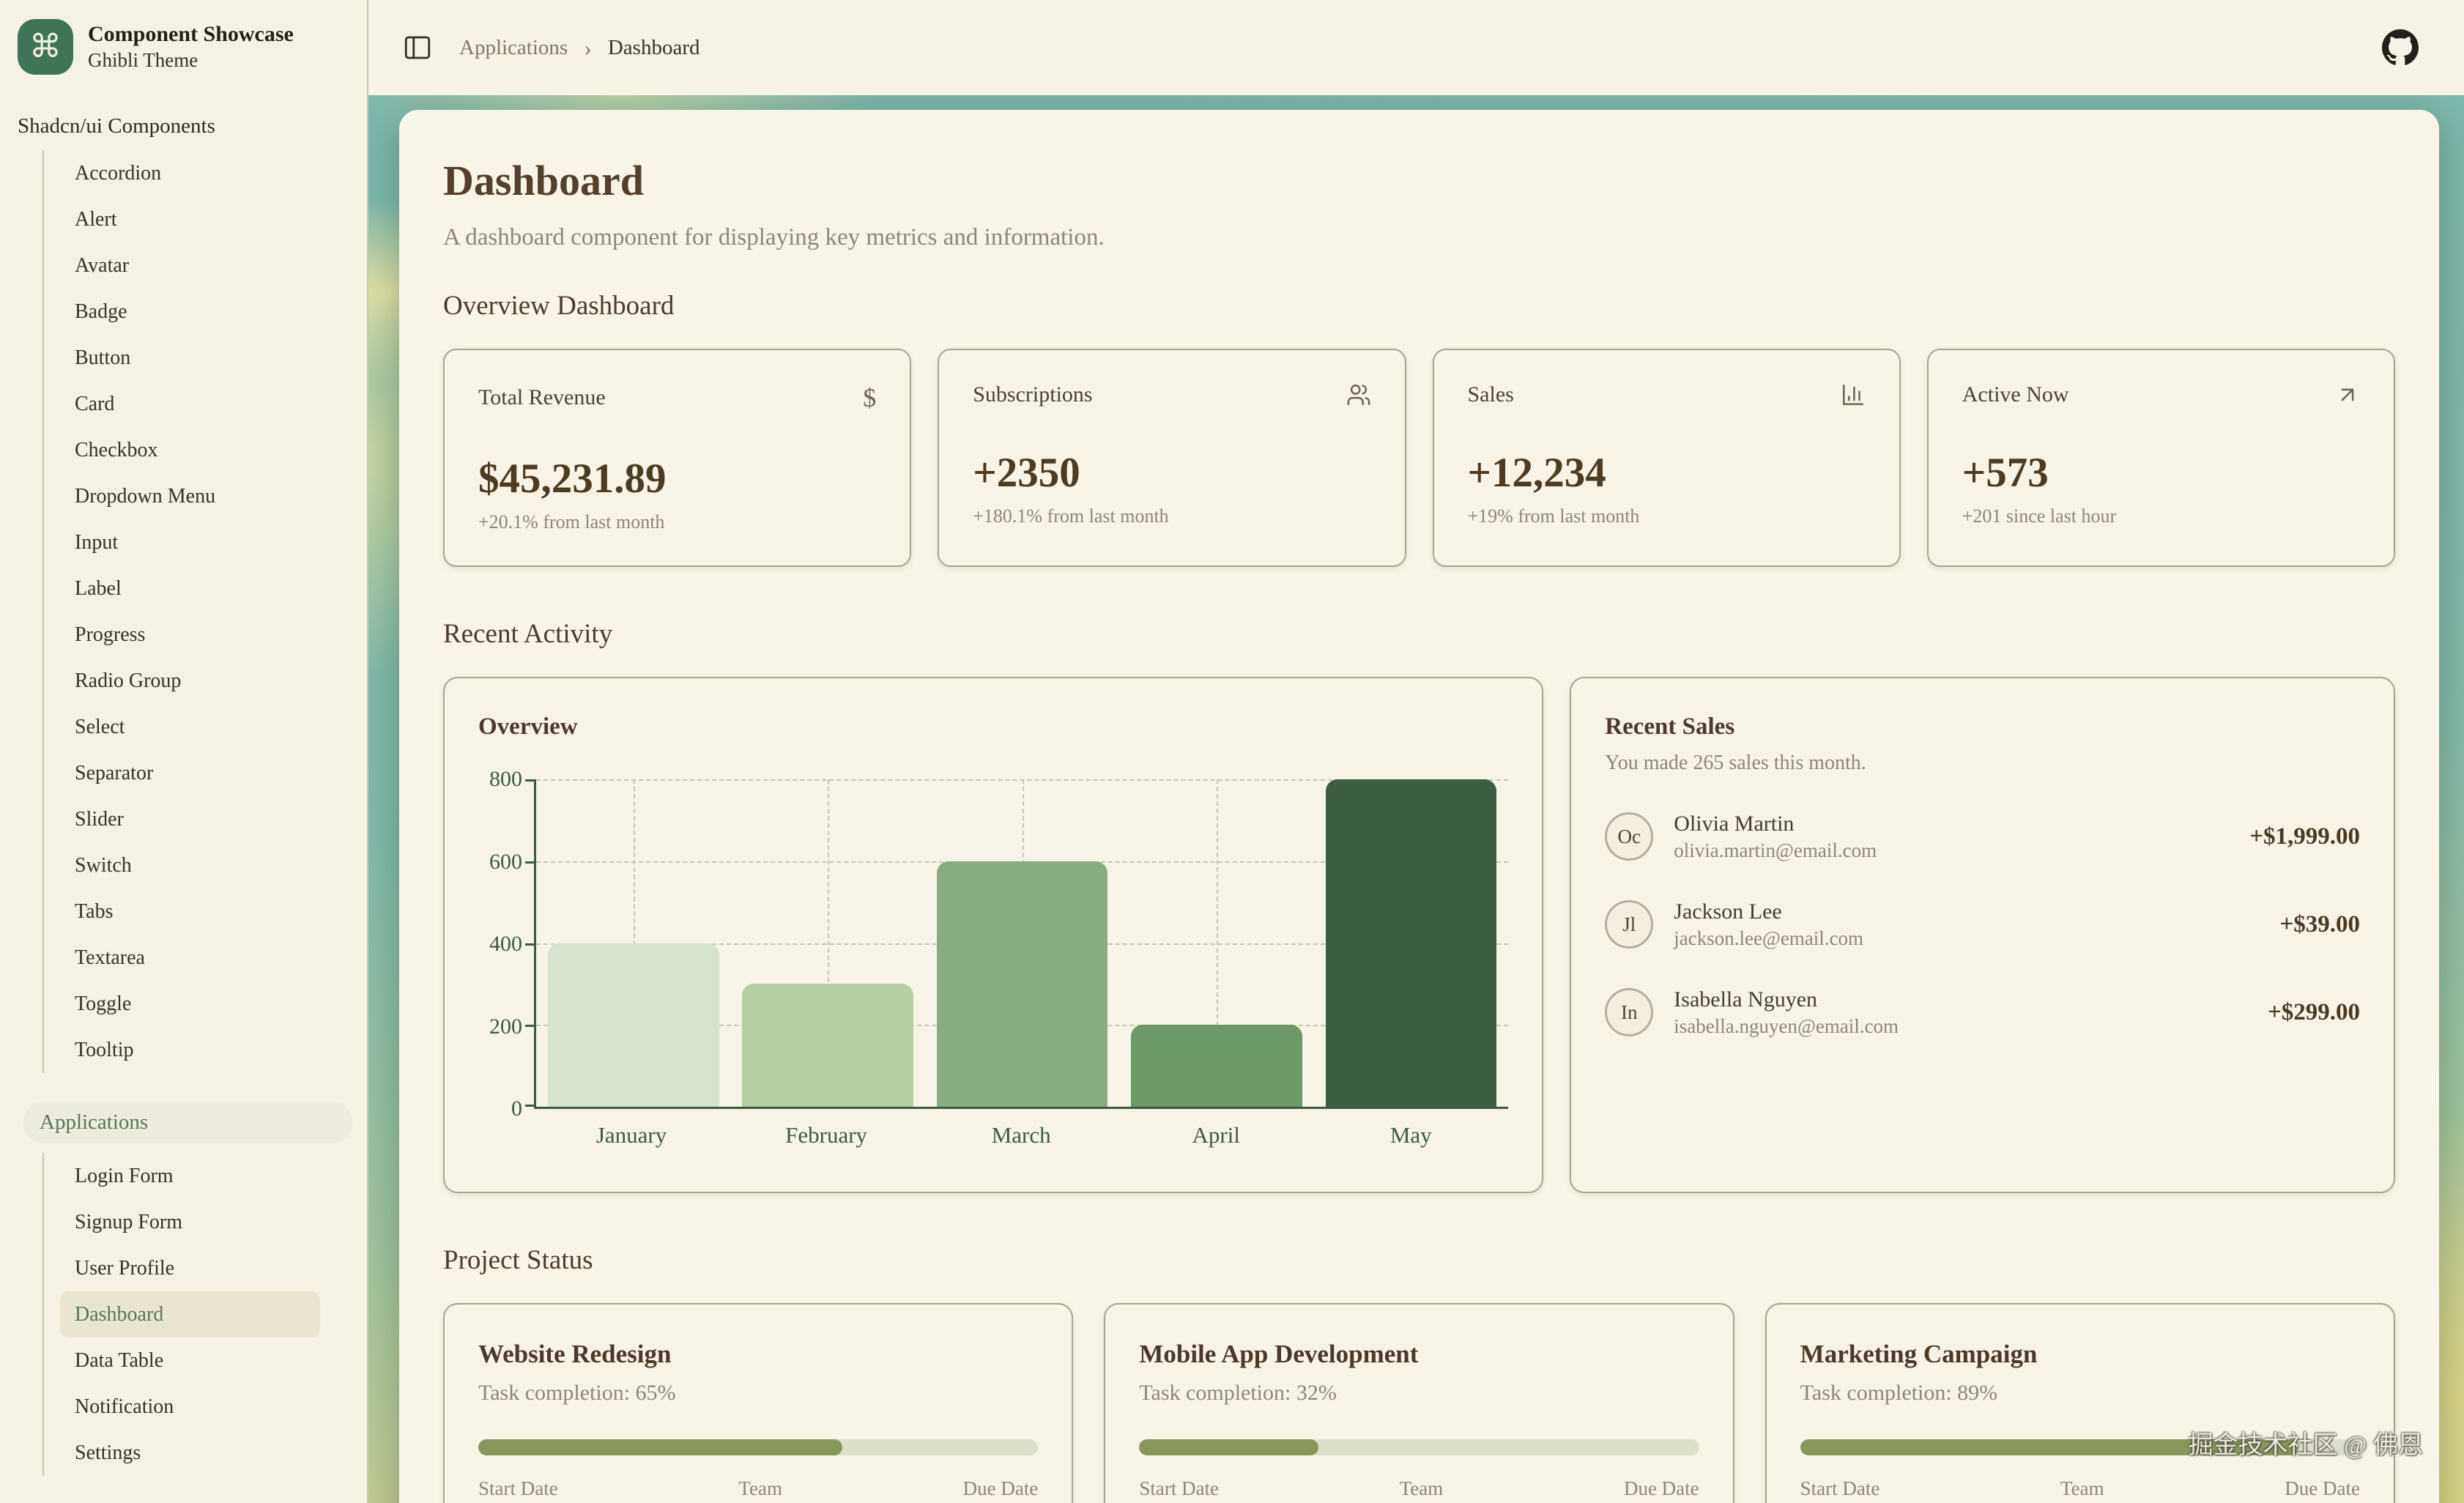 The height and width of the screenshot is (1503, 2464). Describe the element at coordinates (1490, 394) in the screenshot. I see `metric-title: Sales` at that location.